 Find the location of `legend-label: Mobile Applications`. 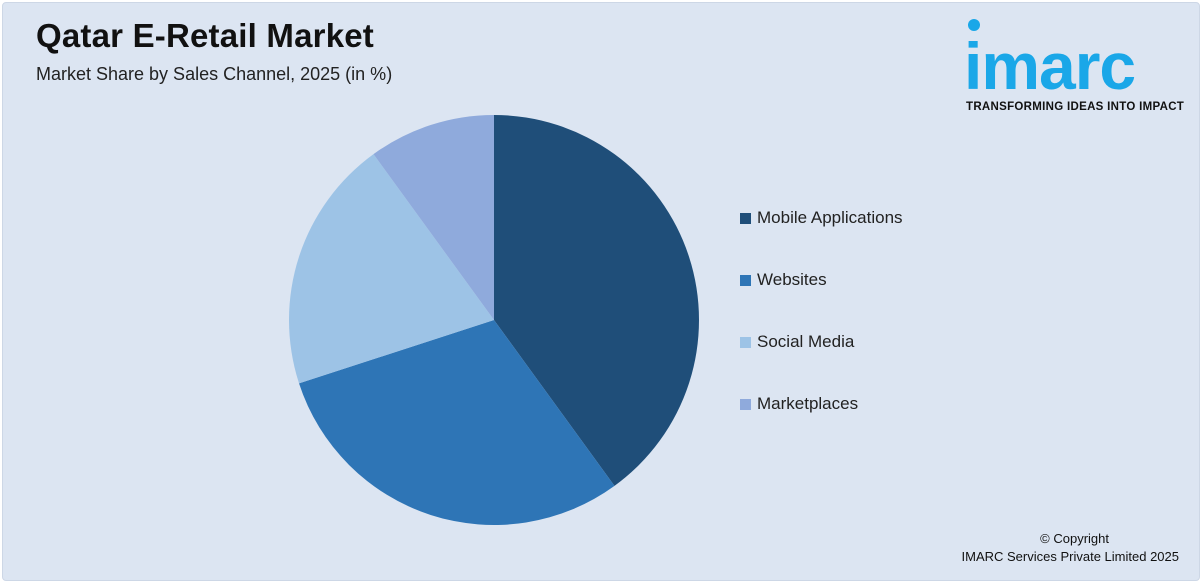

legend-label: Mobile Applications is located at coordinates (830, 217).